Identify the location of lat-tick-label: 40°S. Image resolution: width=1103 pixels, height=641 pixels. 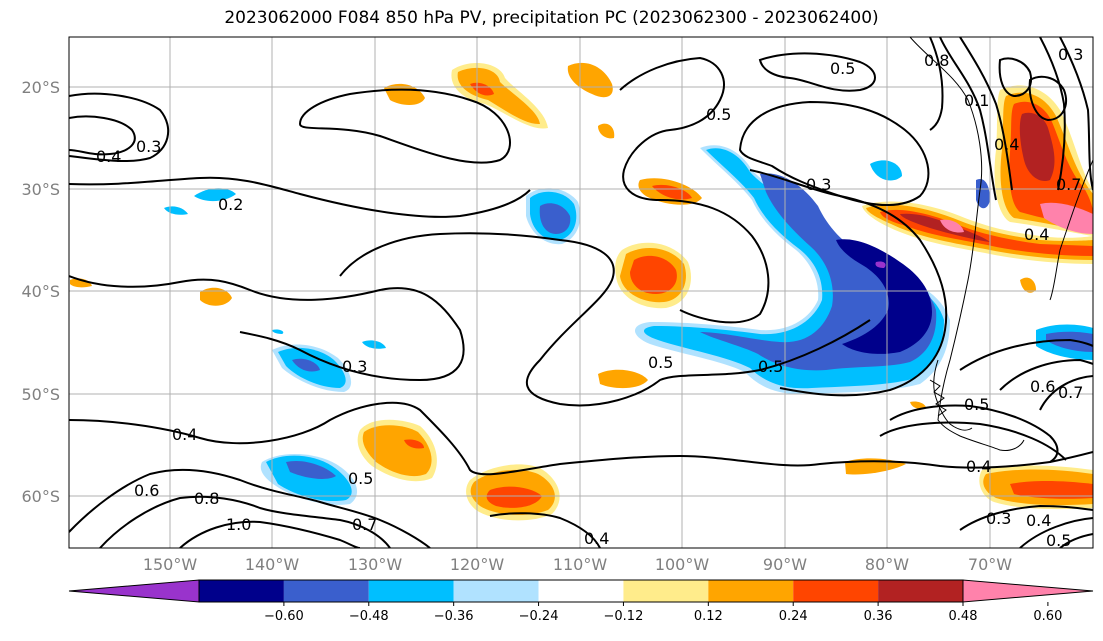
(40, 291).